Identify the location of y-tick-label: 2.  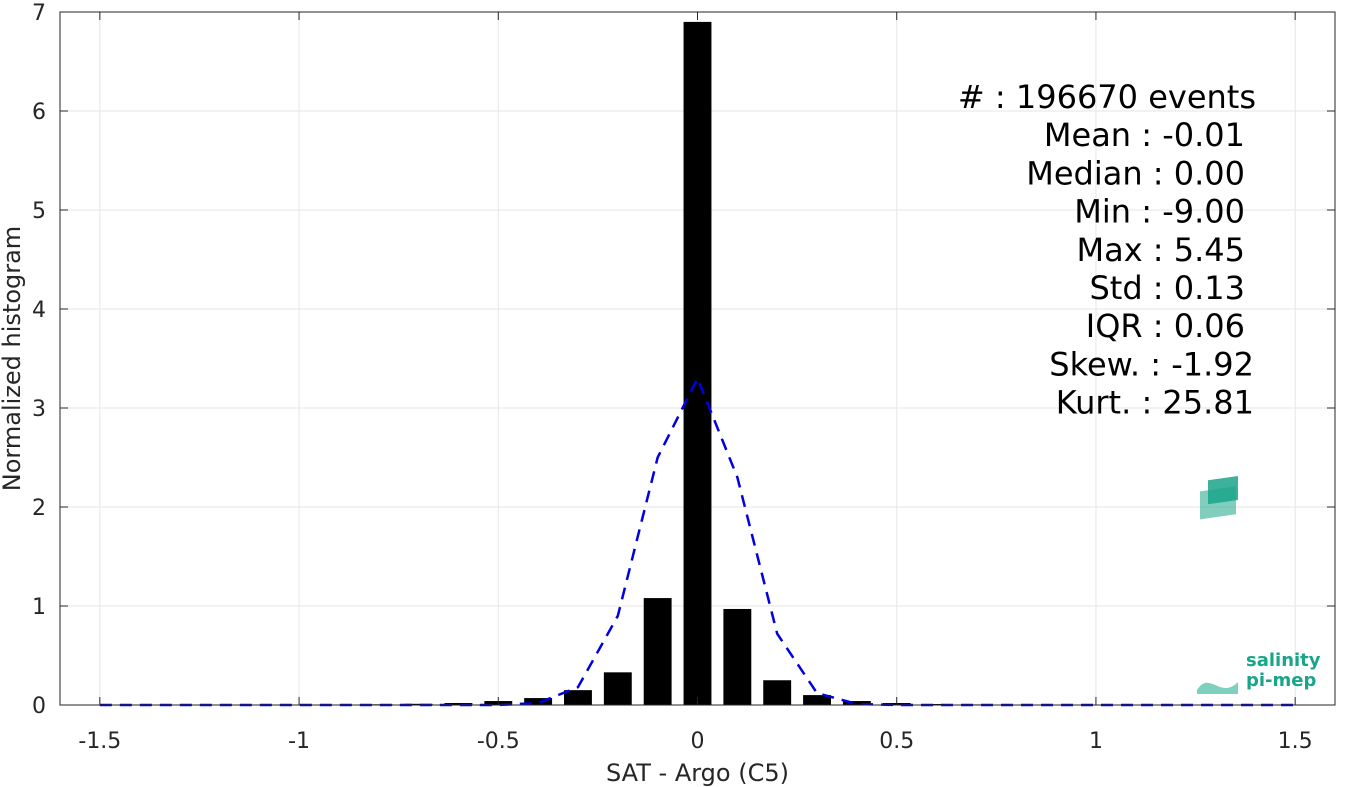
(39, 508).